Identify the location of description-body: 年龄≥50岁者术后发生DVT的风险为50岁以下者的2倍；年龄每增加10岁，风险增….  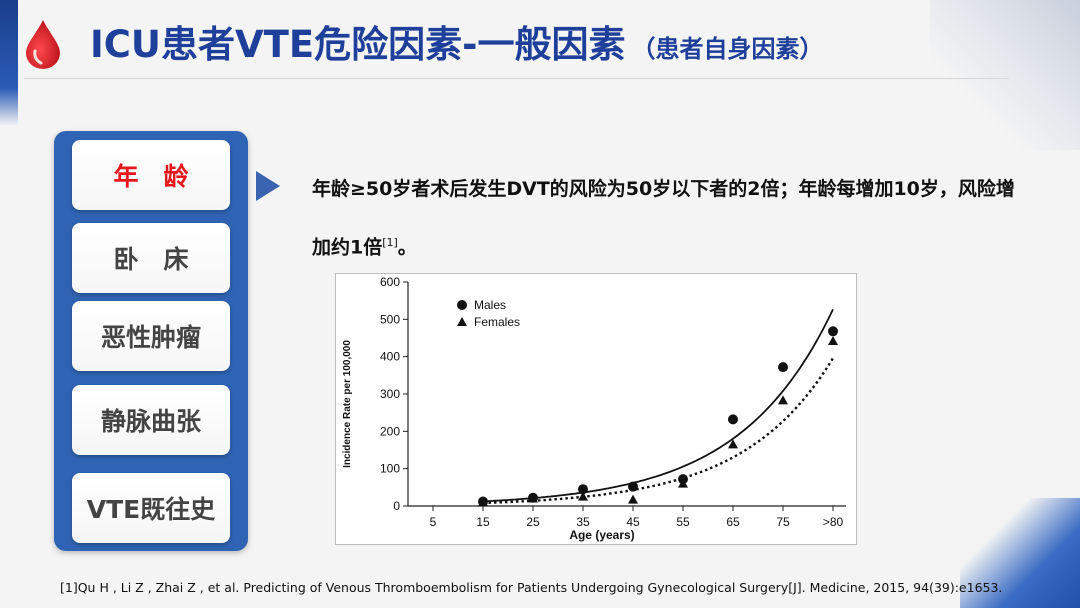
(663, 218).